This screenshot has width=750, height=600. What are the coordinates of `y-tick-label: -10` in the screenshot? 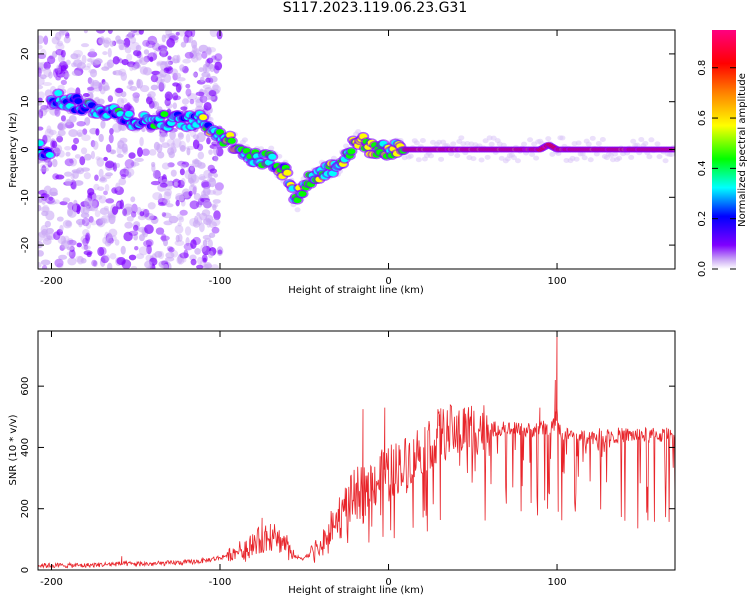 It's located at (25, 197).